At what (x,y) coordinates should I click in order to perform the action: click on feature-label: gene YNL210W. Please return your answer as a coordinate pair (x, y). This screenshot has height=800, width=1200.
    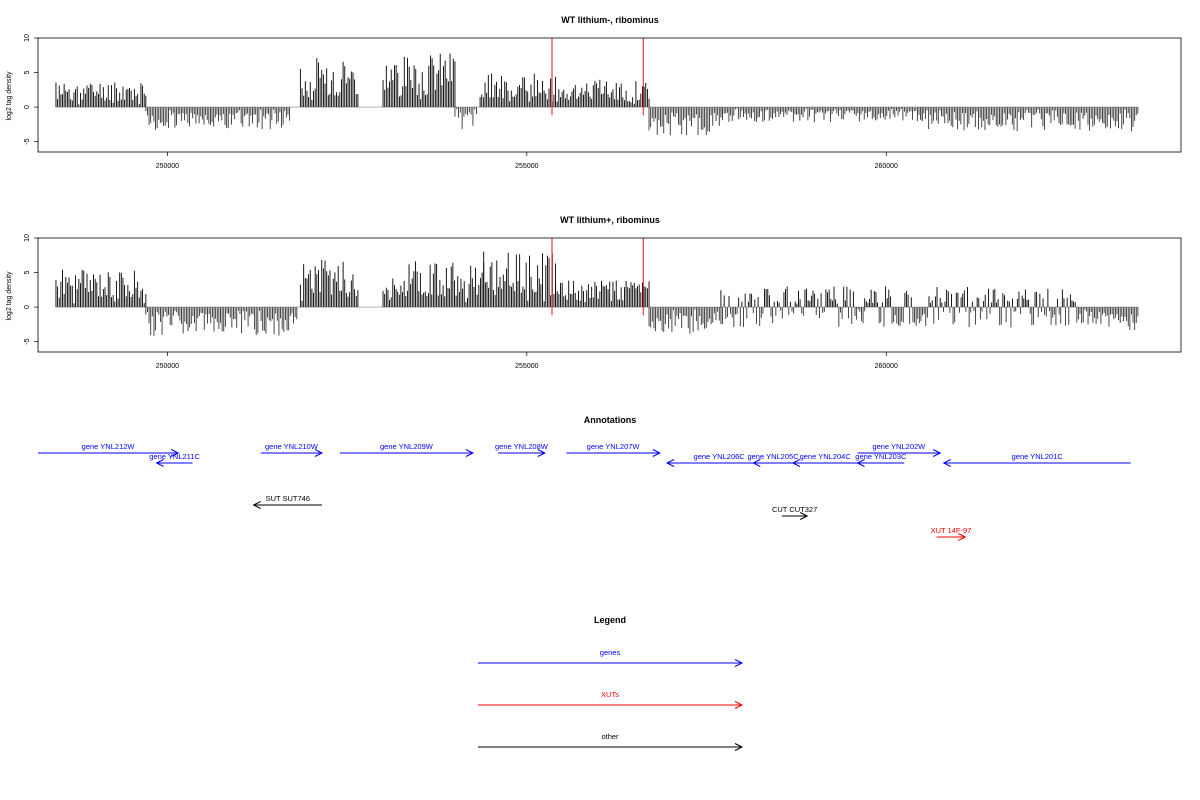
    Looking at the image, I should click on (292, 446).